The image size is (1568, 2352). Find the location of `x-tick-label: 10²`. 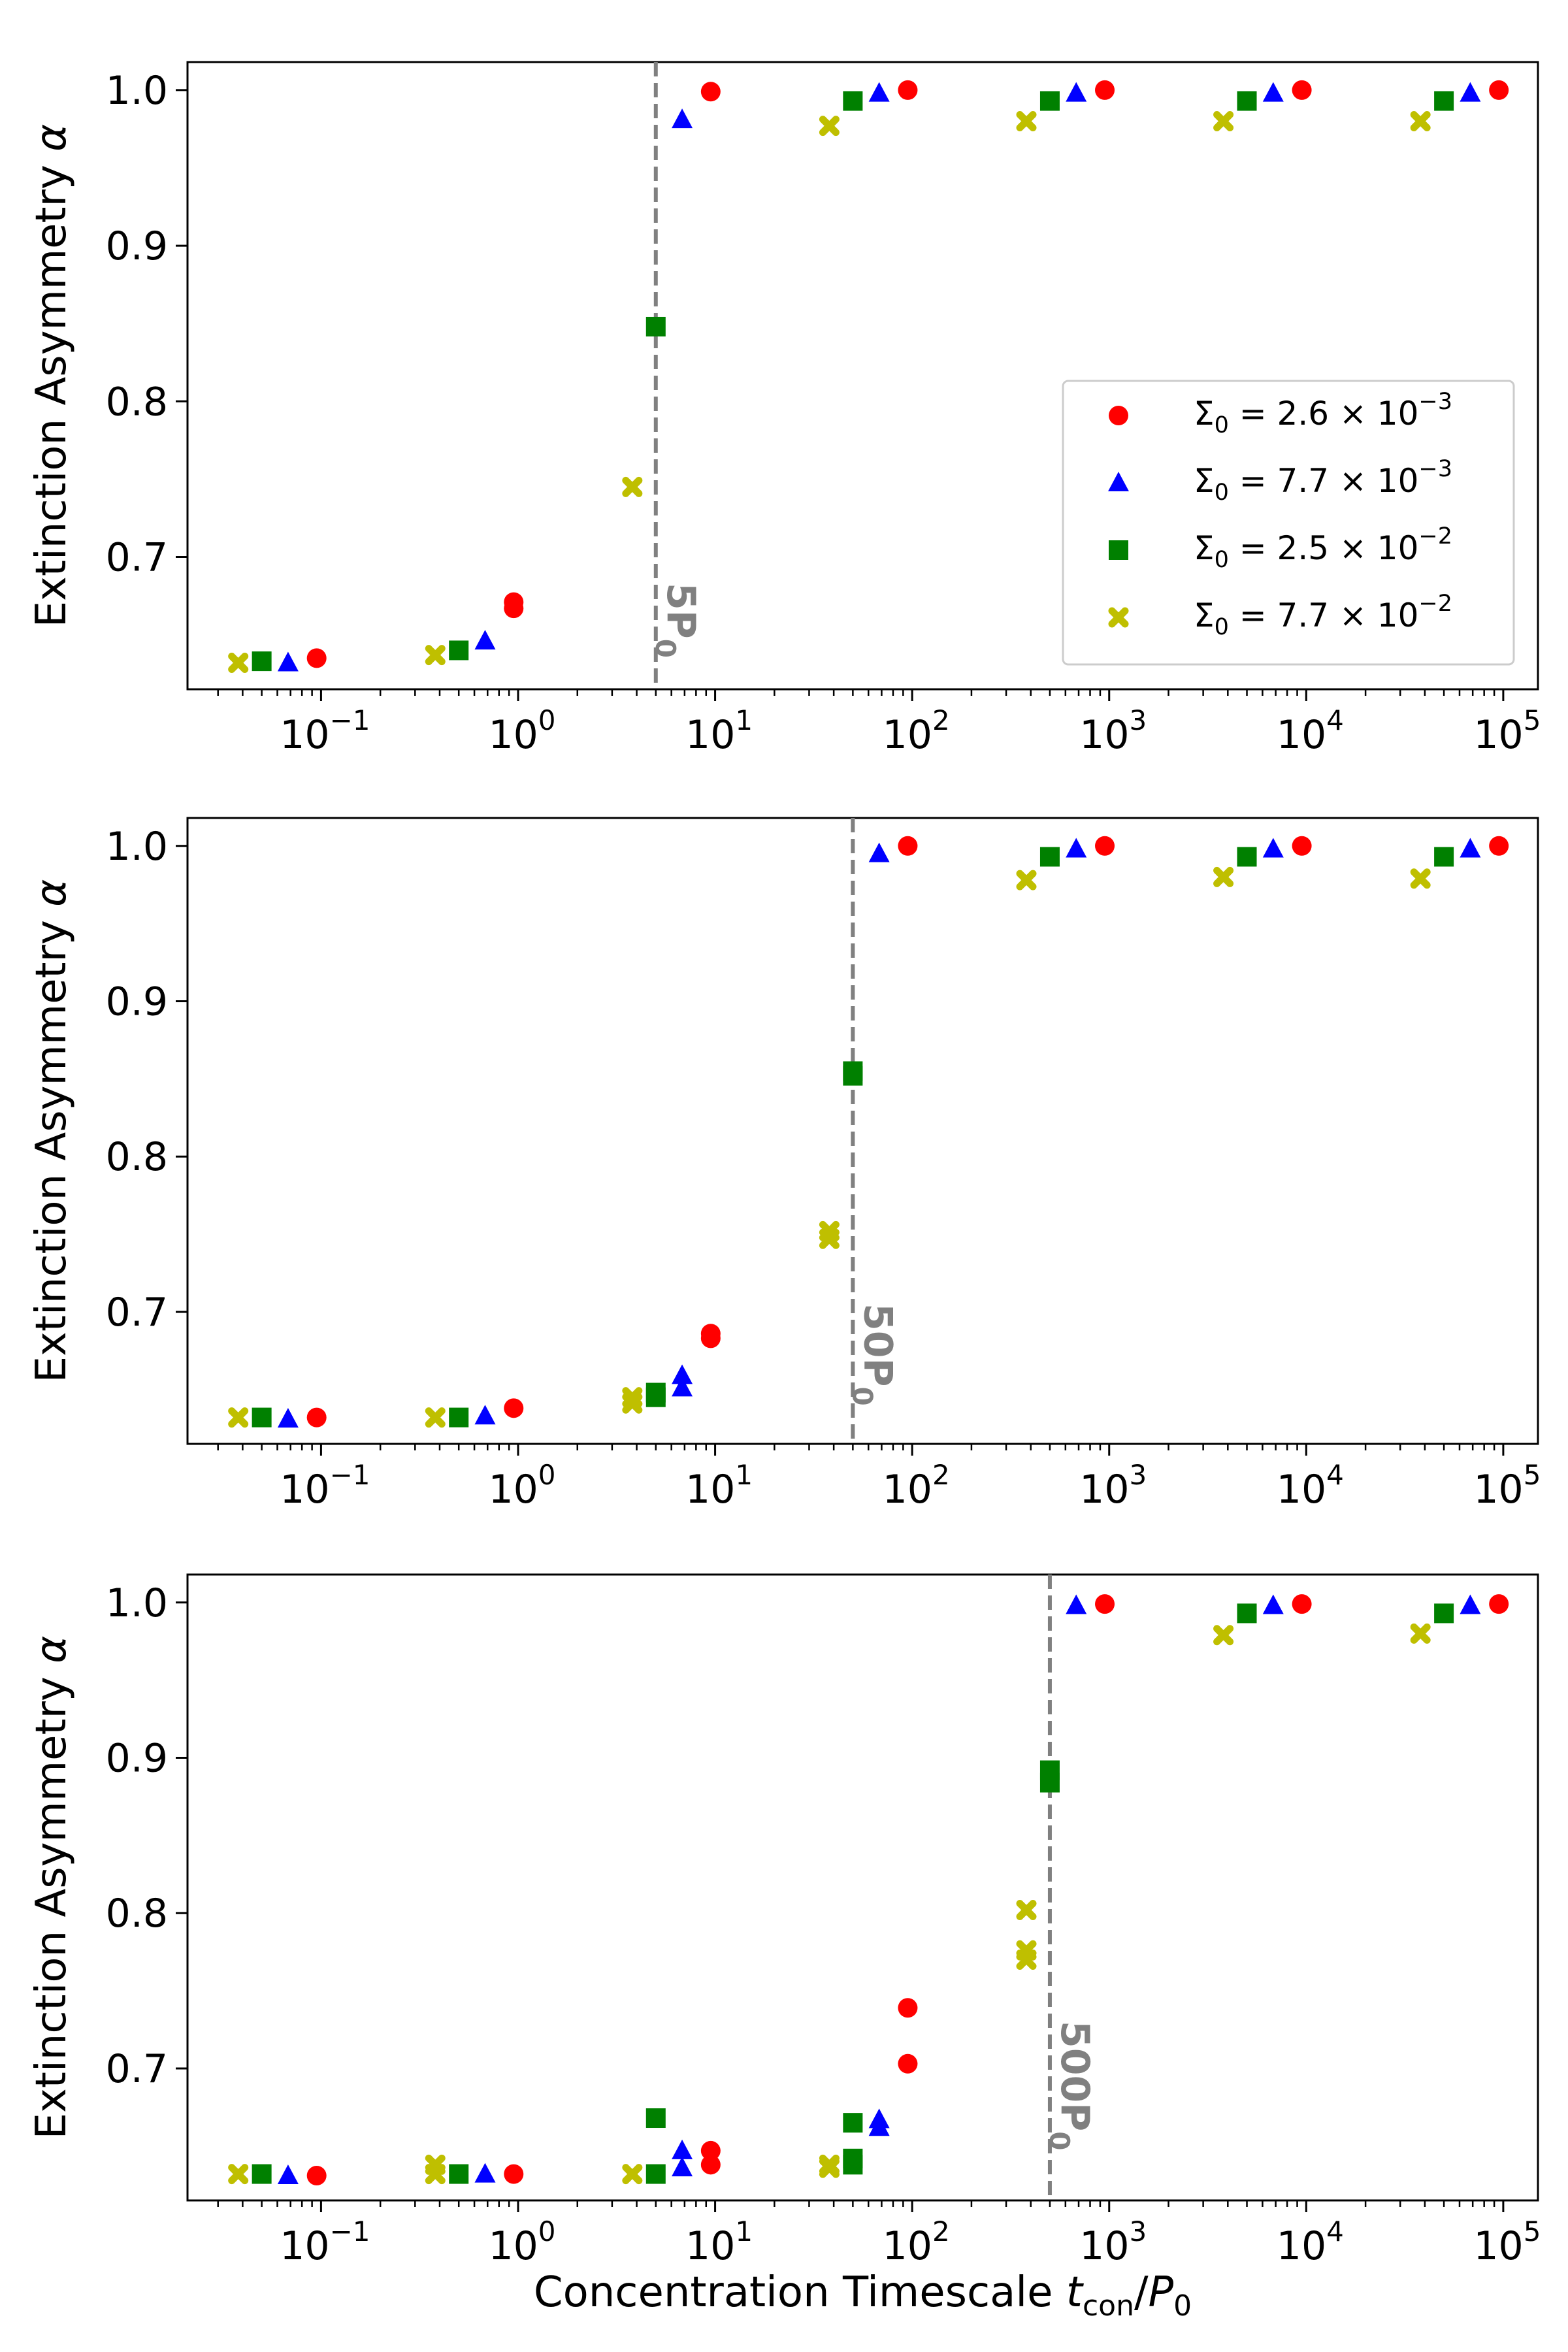

x-tick-label: 10² is located at coordinates (916, 1485).